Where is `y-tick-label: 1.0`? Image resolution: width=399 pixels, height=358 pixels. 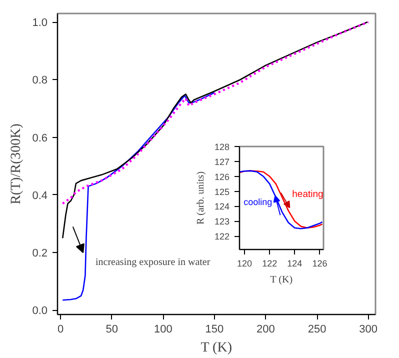 y-tick-label: 1.0 is located at coordinates (40, 23).